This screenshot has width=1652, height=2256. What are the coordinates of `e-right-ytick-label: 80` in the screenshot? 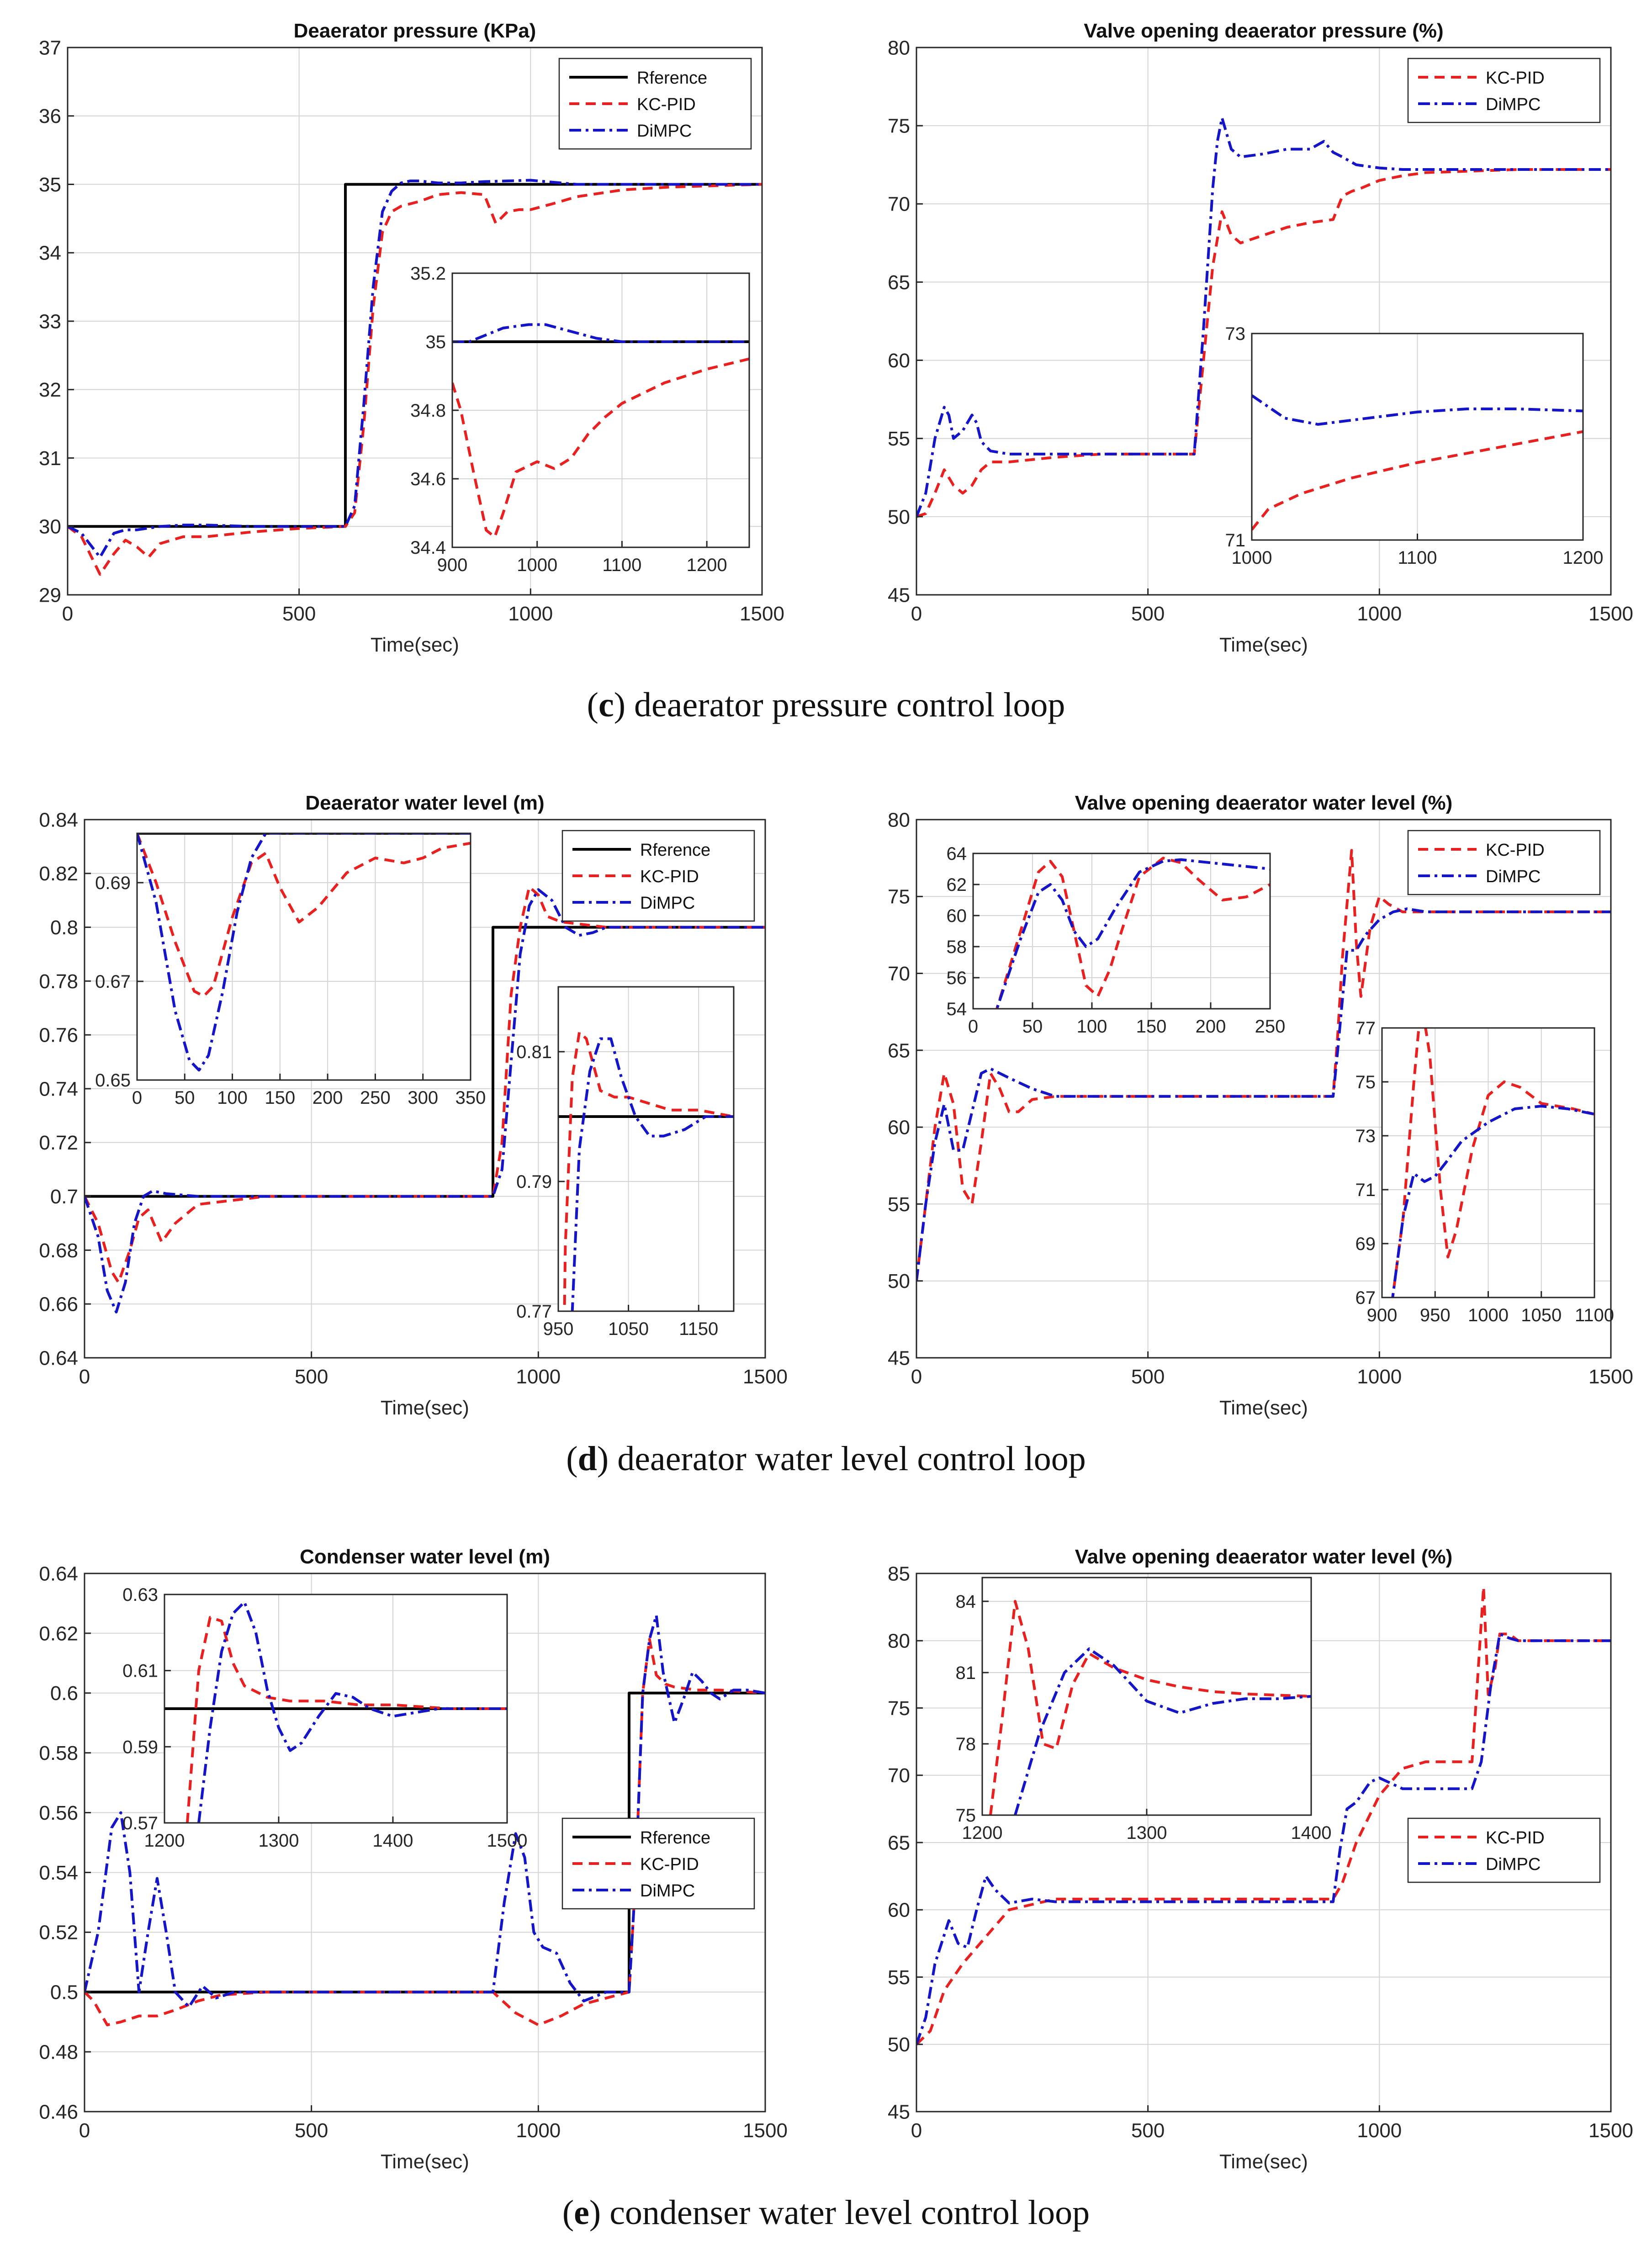 It's located at (899, 1641).